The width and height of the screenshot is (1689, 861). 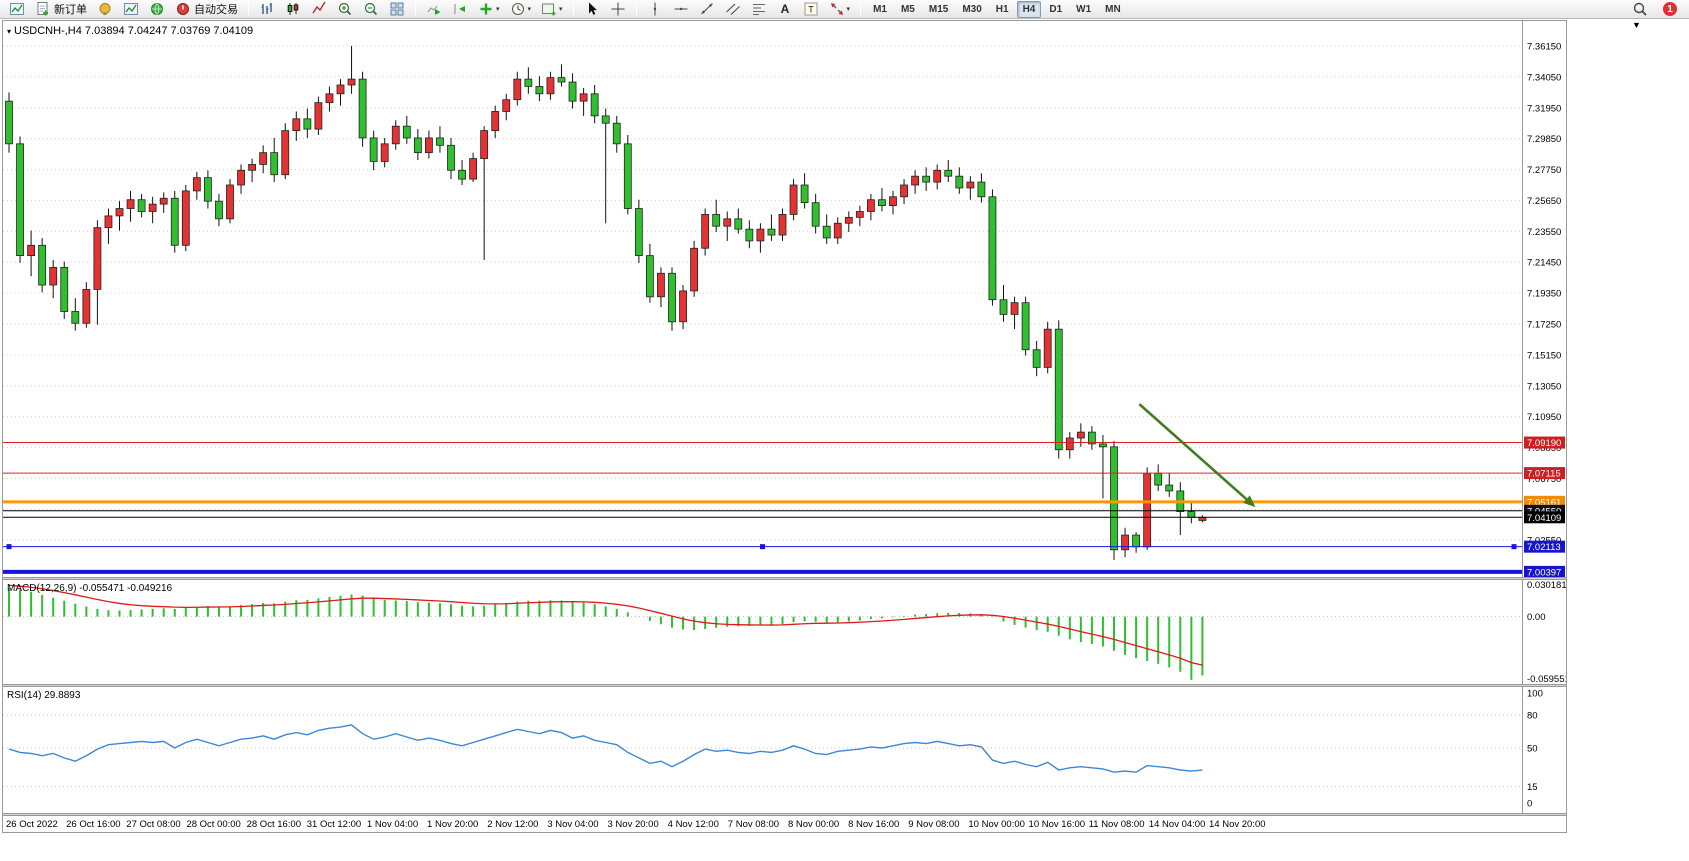 I want to click on line-chart-icon, so click(x=319, y=9).